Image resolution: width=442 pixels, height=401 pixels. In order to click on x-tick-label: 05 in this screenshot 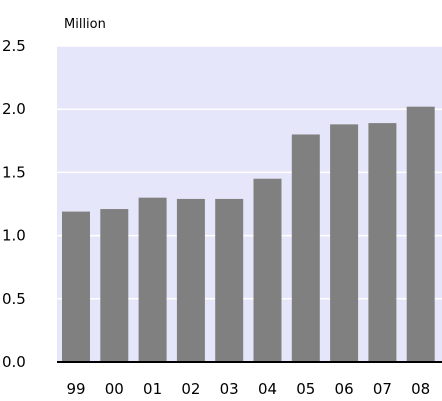, I will do `click(305, 389)`.